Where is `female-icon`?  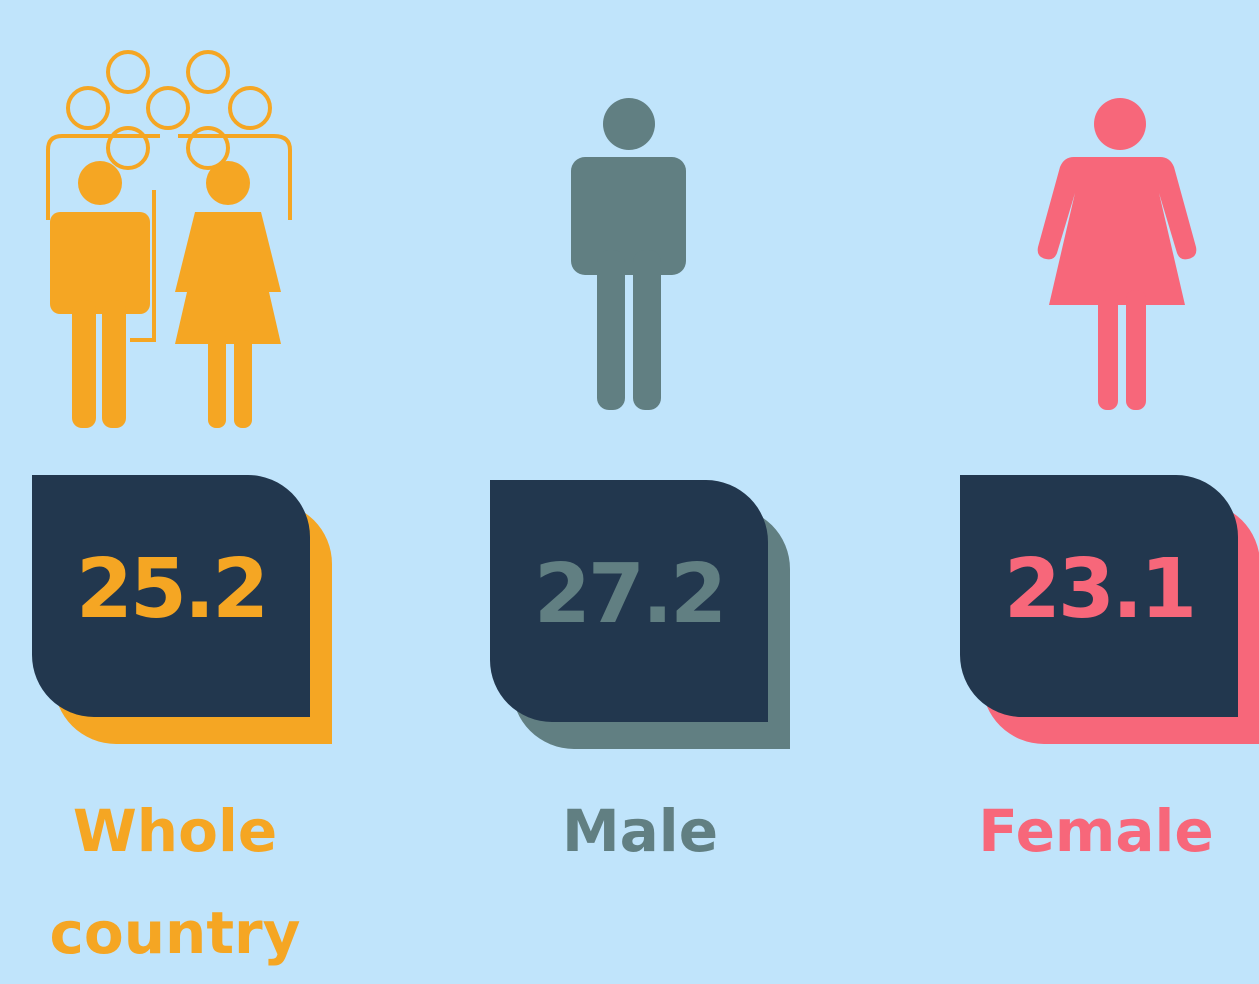
female-icon is located at coordinates (1117, 254).